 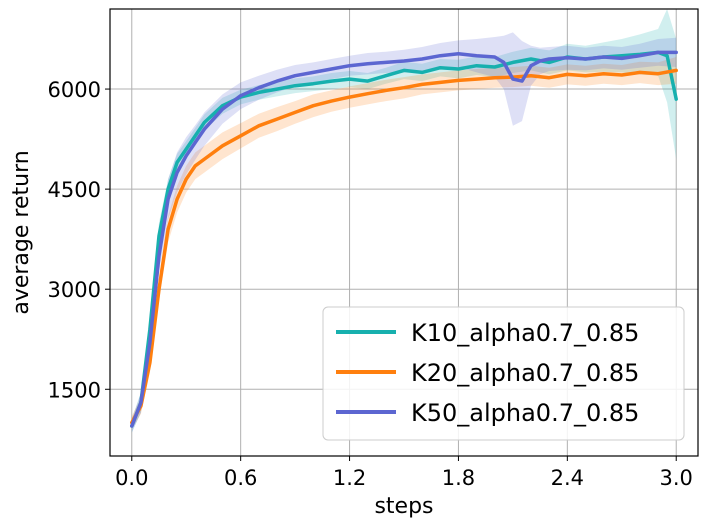 I want to click on legend-box, so click(x=503, y=373).